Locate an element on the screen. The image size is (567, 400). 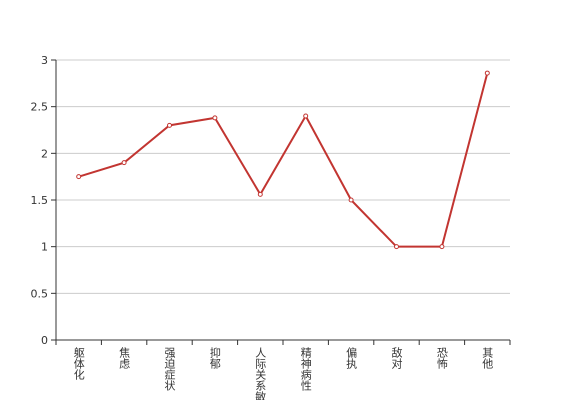
x-tick-label: 恐怖 is located at coordinates (441, 358).